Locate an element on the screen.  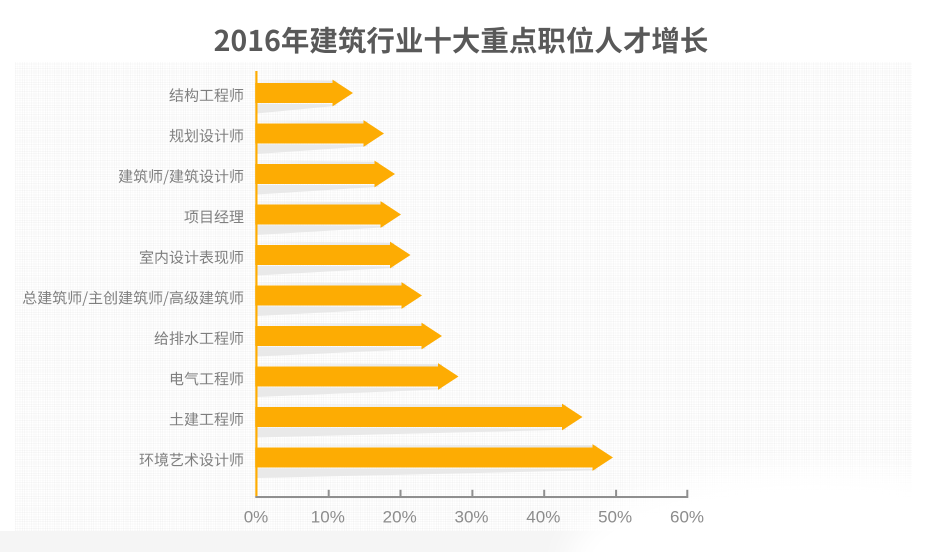
svg-text: 40% is located at coordinates (543, 516).